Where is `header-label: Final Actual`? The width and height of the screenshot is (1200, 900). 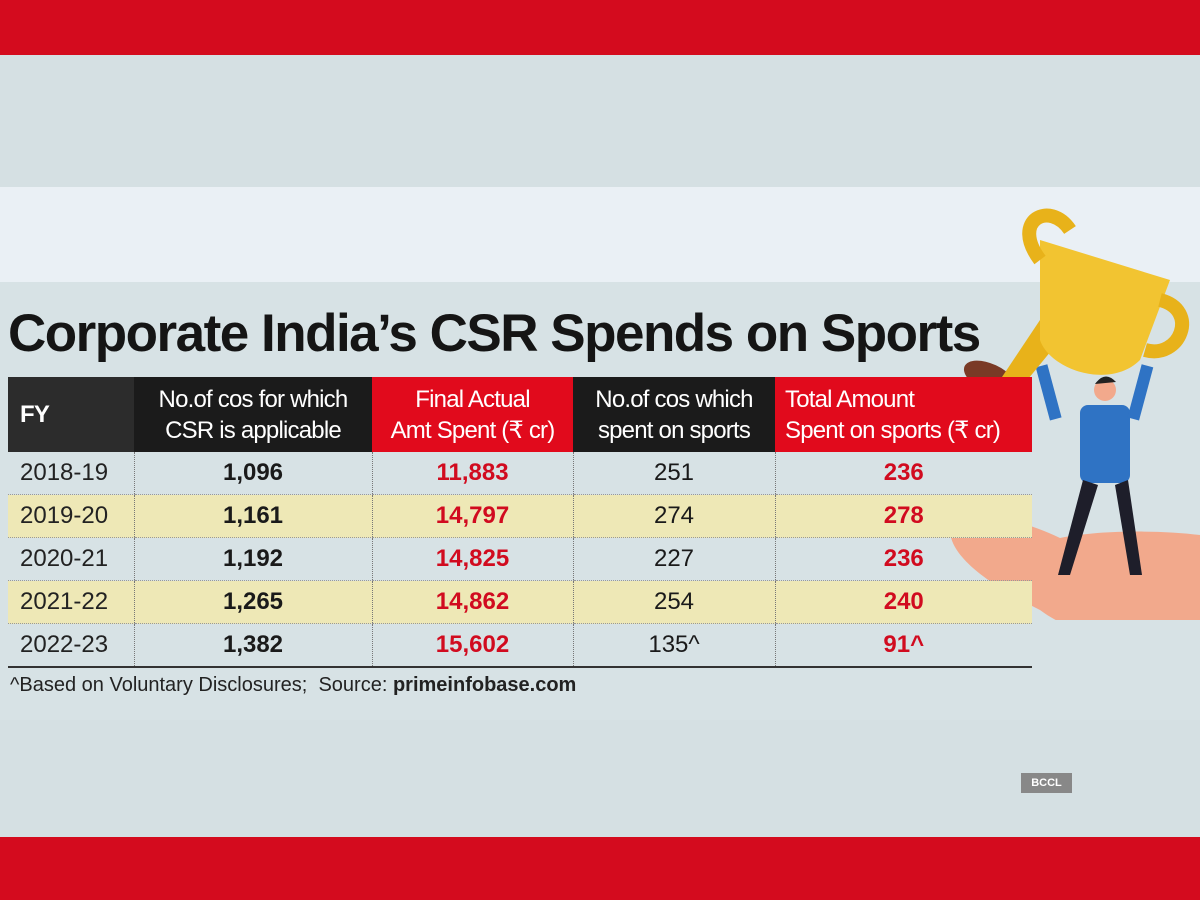 header-label: Final Actual is located at coordinates (472, 399).